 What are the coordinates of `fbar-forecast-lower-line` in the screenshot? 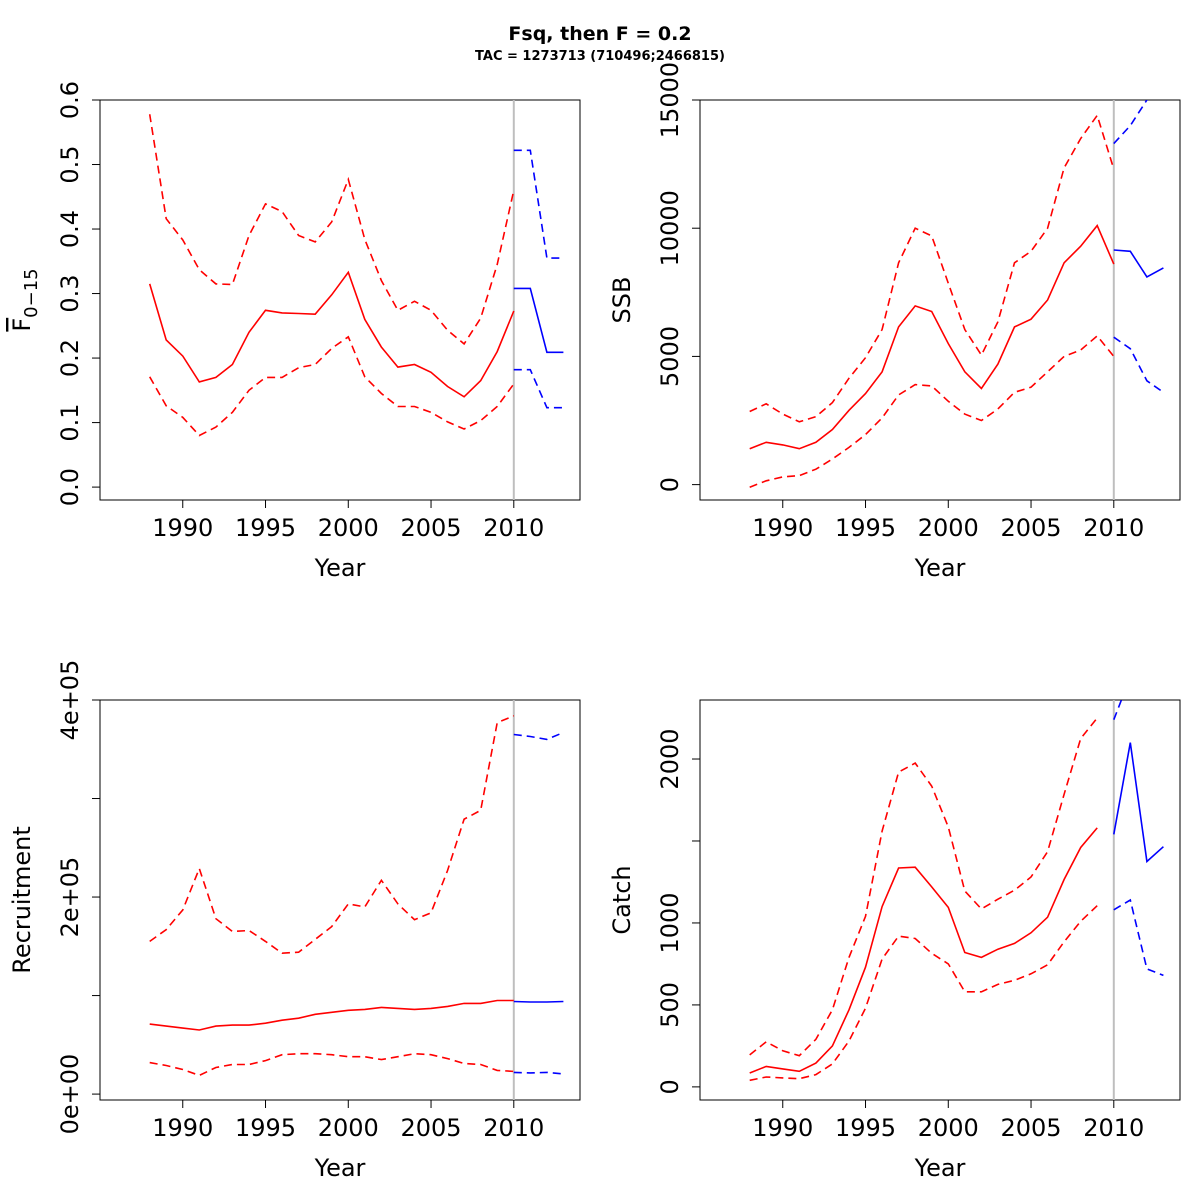 It's located at (538, 388).